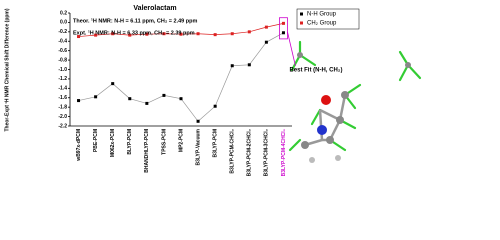 The width and height of the screenshot is (500, 240). I want to click on y-tick-label: -1.0, so click(62, 70).